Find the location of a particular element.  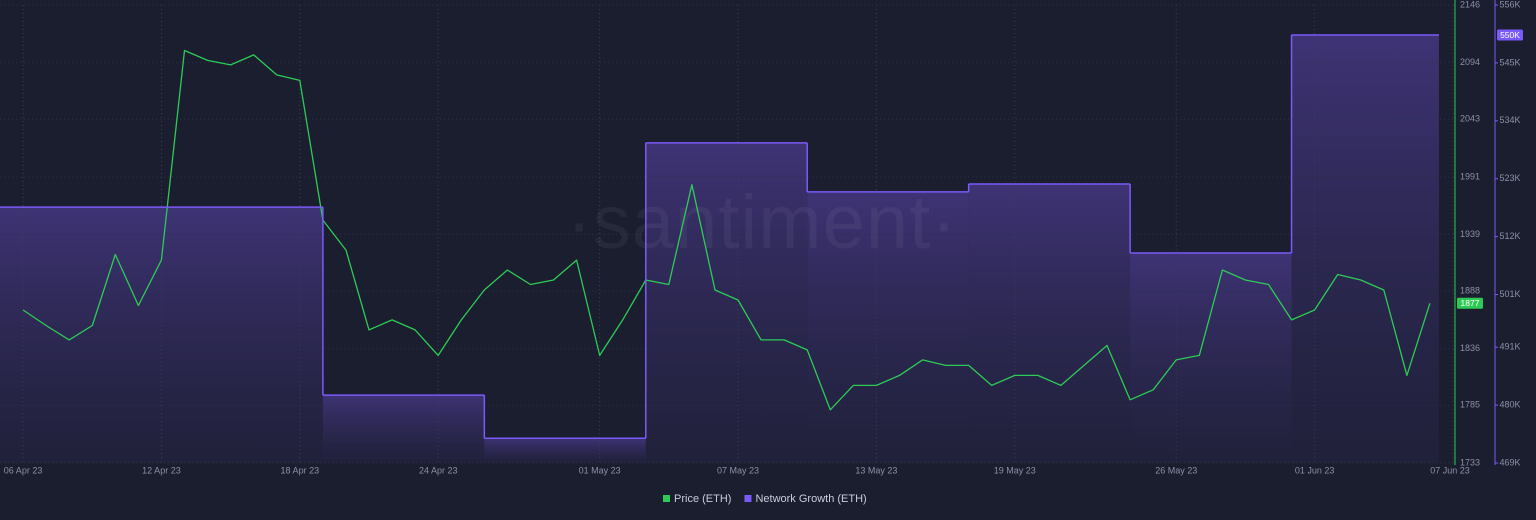

x-tick-label: 07 May 23 is located at coordinates (738, 470).